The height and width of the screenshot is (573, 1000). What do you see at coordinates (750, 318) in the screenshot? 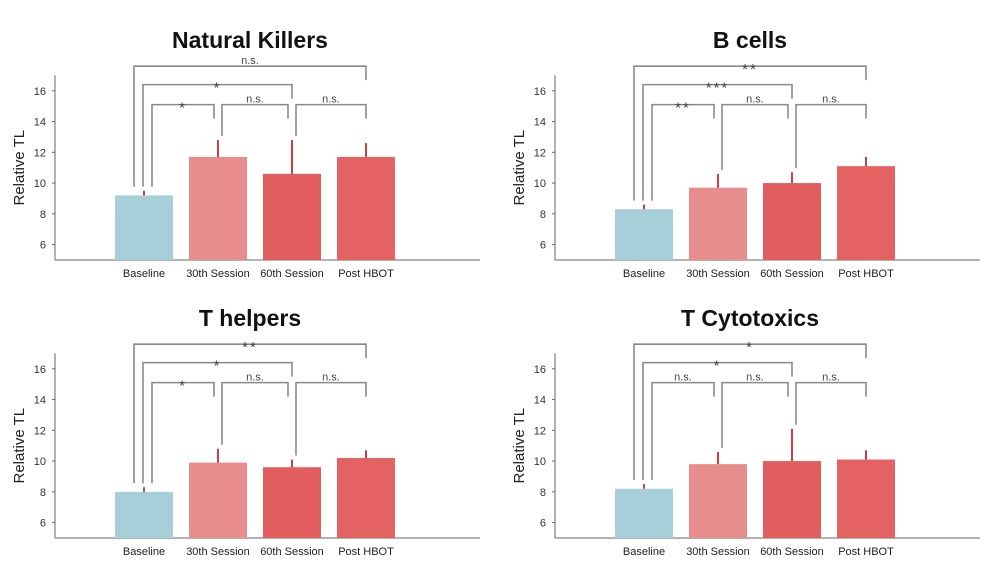
I see `chart-title: T Cytotoxics` at bounding box center [750, 318].